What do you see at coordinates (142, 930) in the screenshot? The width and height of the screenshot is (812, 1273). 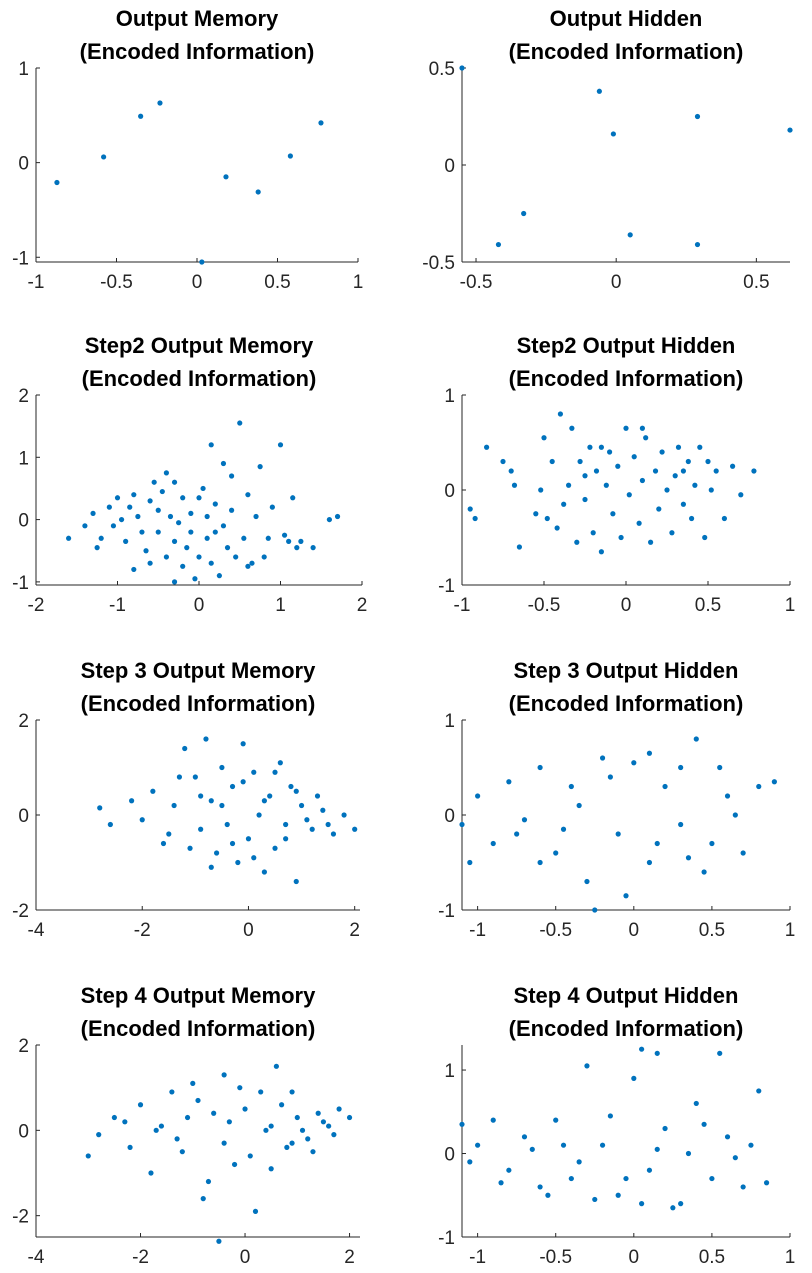 I see `x-tick-label: -2` at bounding box center [142, 930].